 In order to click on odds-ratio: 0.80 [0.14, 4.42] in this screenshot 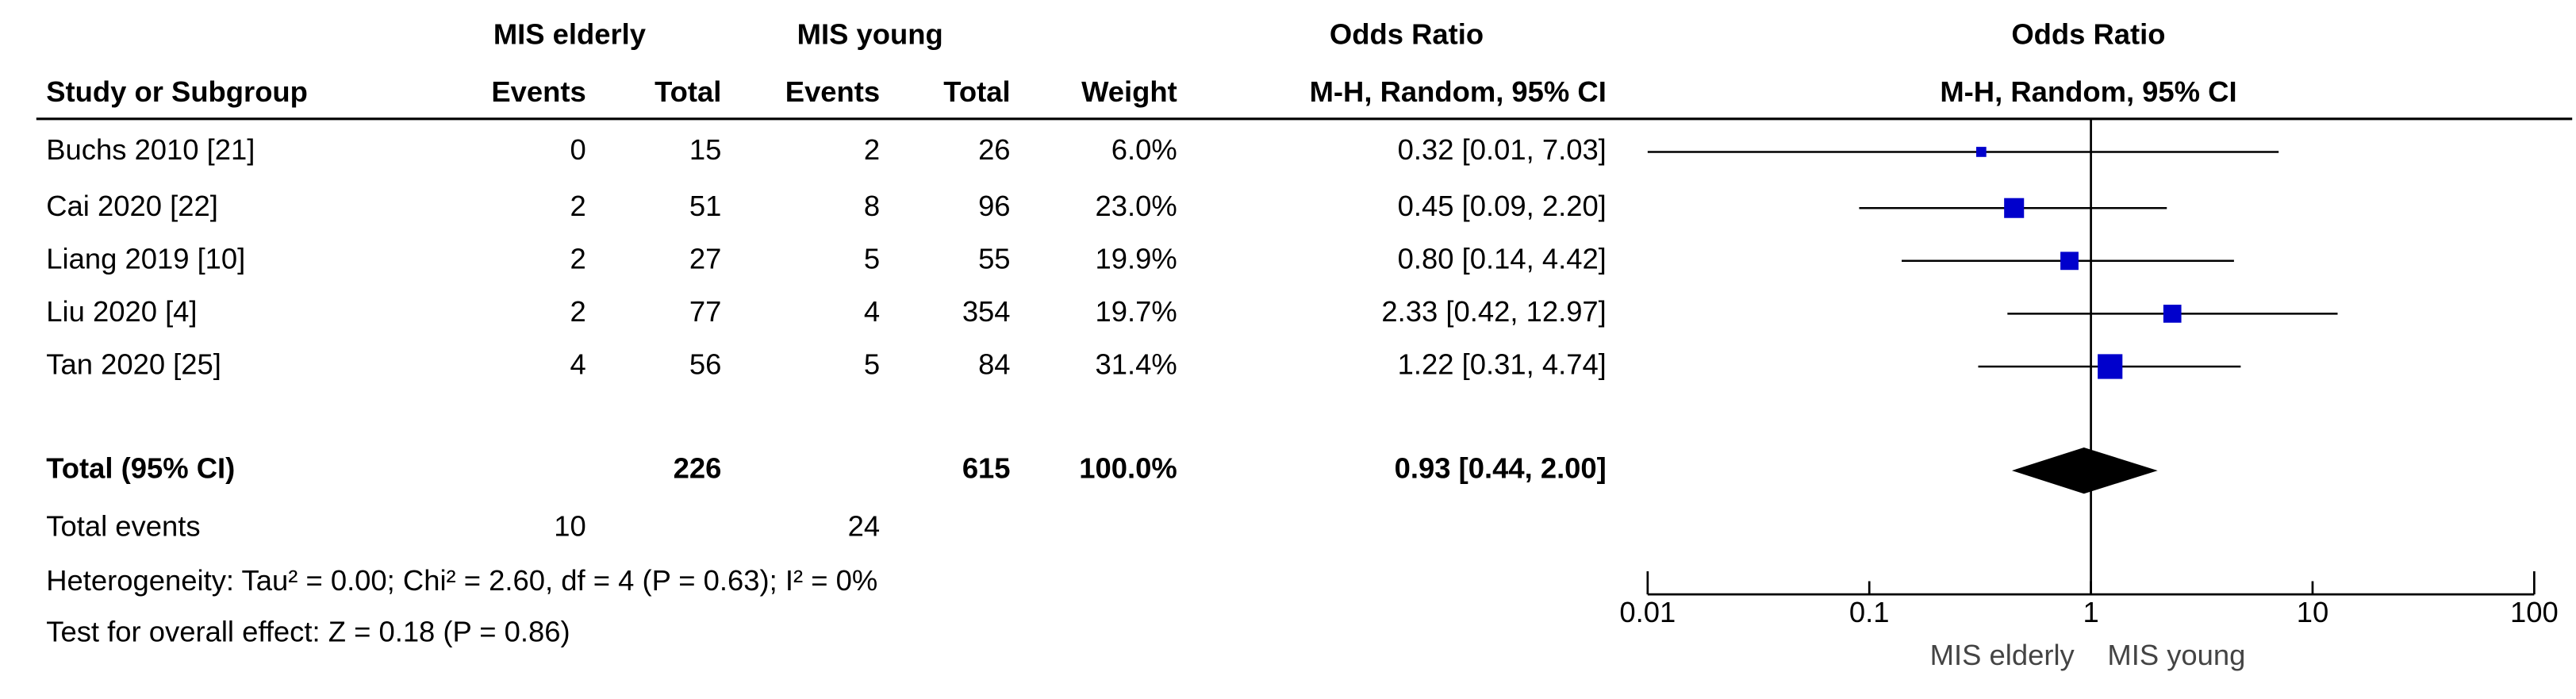, I will do `click(1502, 258)`.